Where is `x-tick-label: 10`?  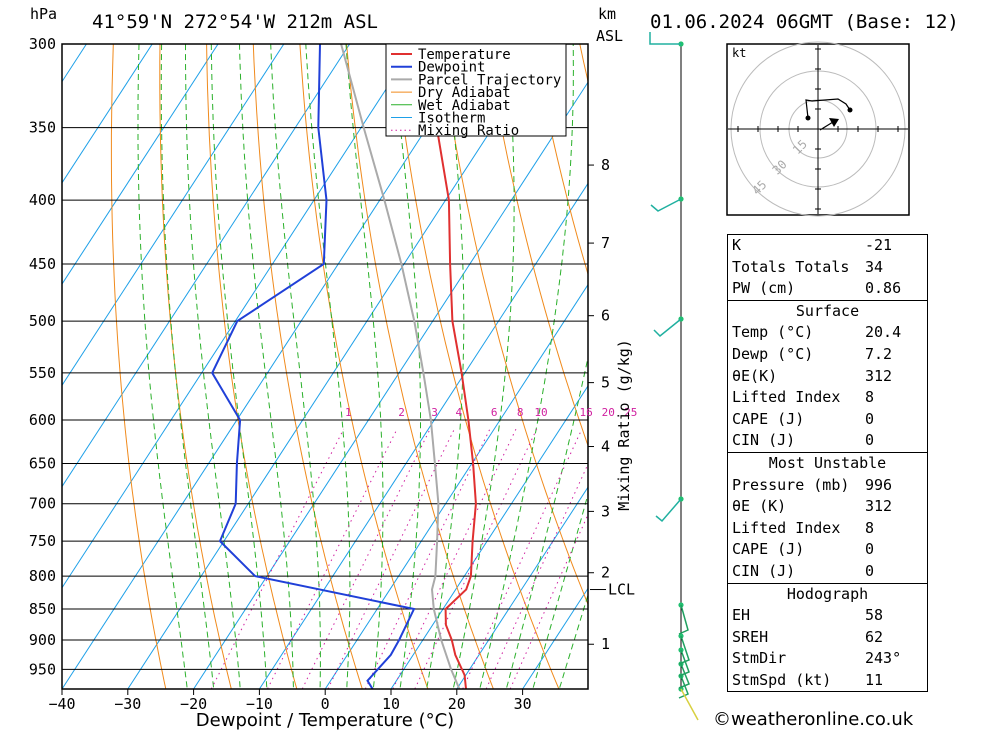 x-tick-label: 10 is located at coordinates (391, 704).